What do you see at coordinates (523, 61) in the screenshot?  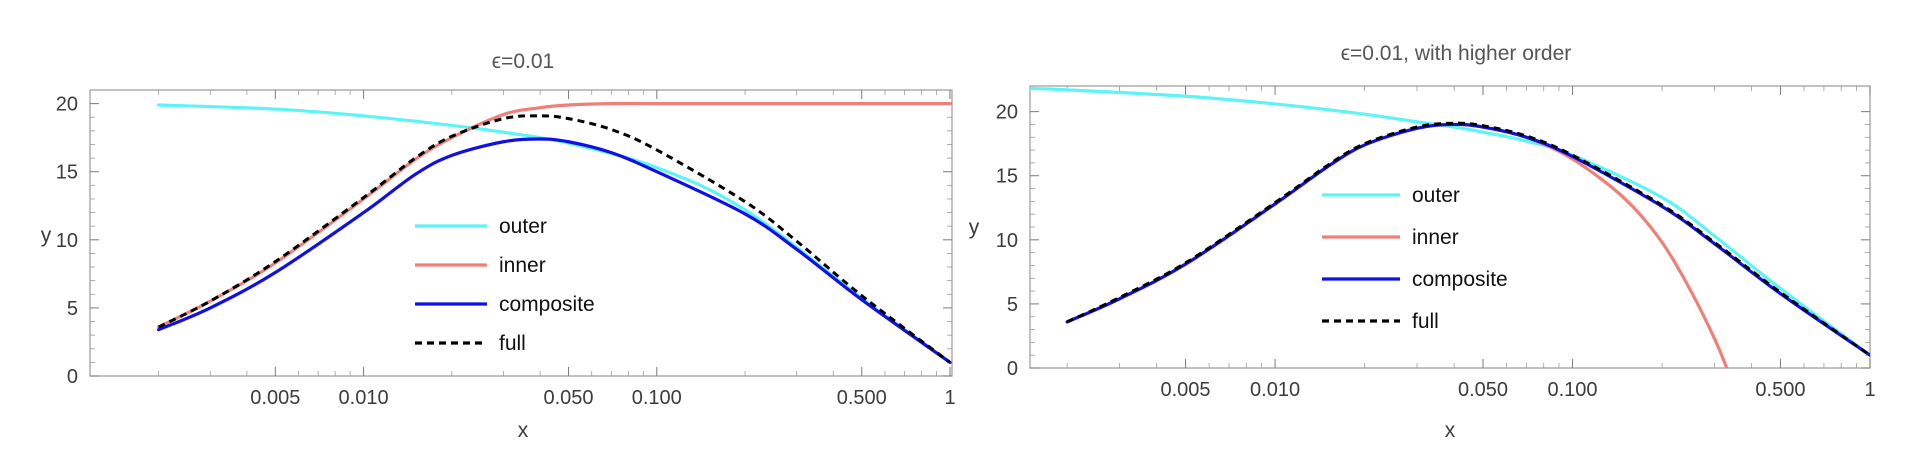 I see `chart-left-title: ϵ=0.01` at bounding box center [523, 61].